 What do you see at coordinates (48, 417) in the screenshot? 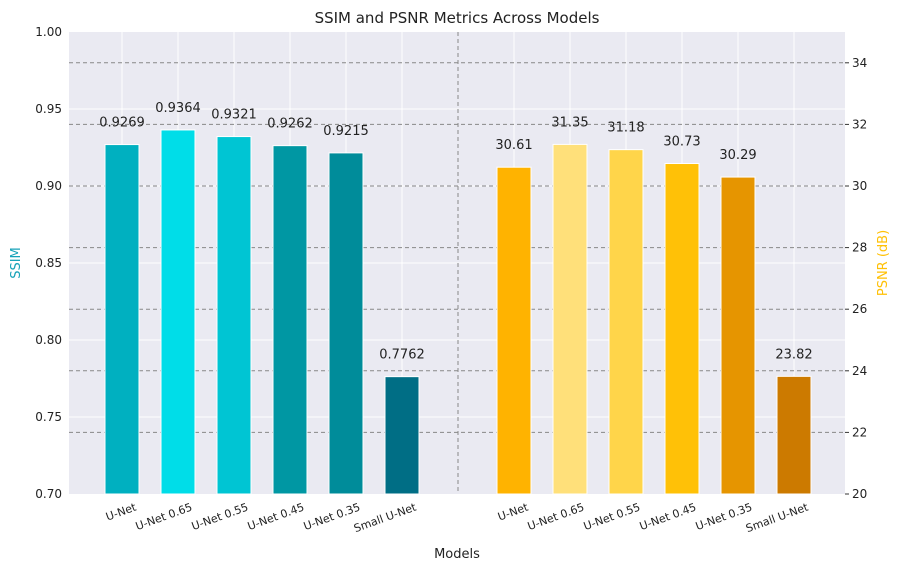
I see `left-tick-label: 0.75` at bounding box center [48, 417].